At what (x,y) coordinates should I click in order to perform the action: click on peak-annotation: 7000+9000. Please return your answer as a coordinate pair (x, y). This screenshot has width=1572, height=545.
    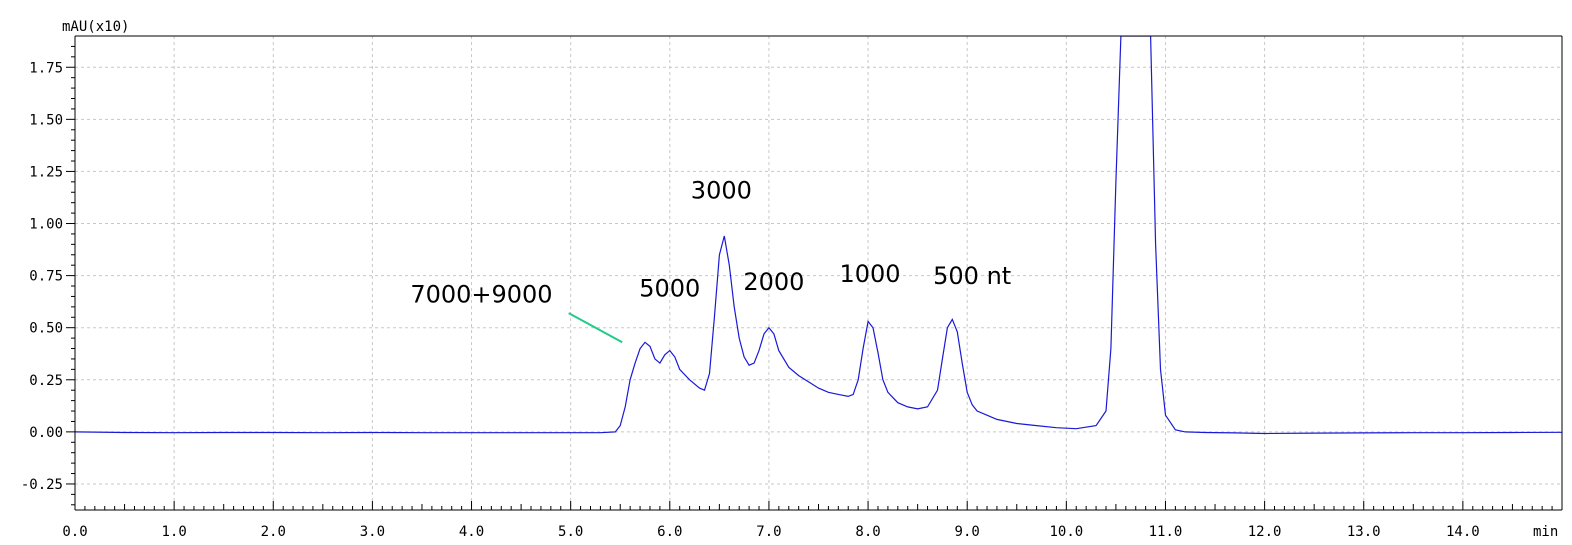
    Looking at the image, I should click on (481, 295).